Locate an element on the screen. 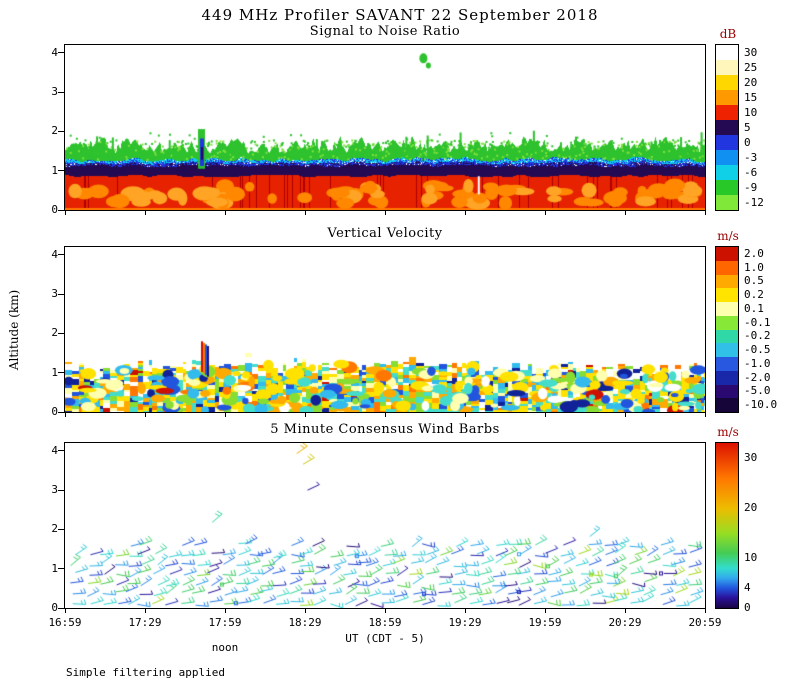  colorbar-unit-ms-2: m/s is located at coordinates (728, 432).